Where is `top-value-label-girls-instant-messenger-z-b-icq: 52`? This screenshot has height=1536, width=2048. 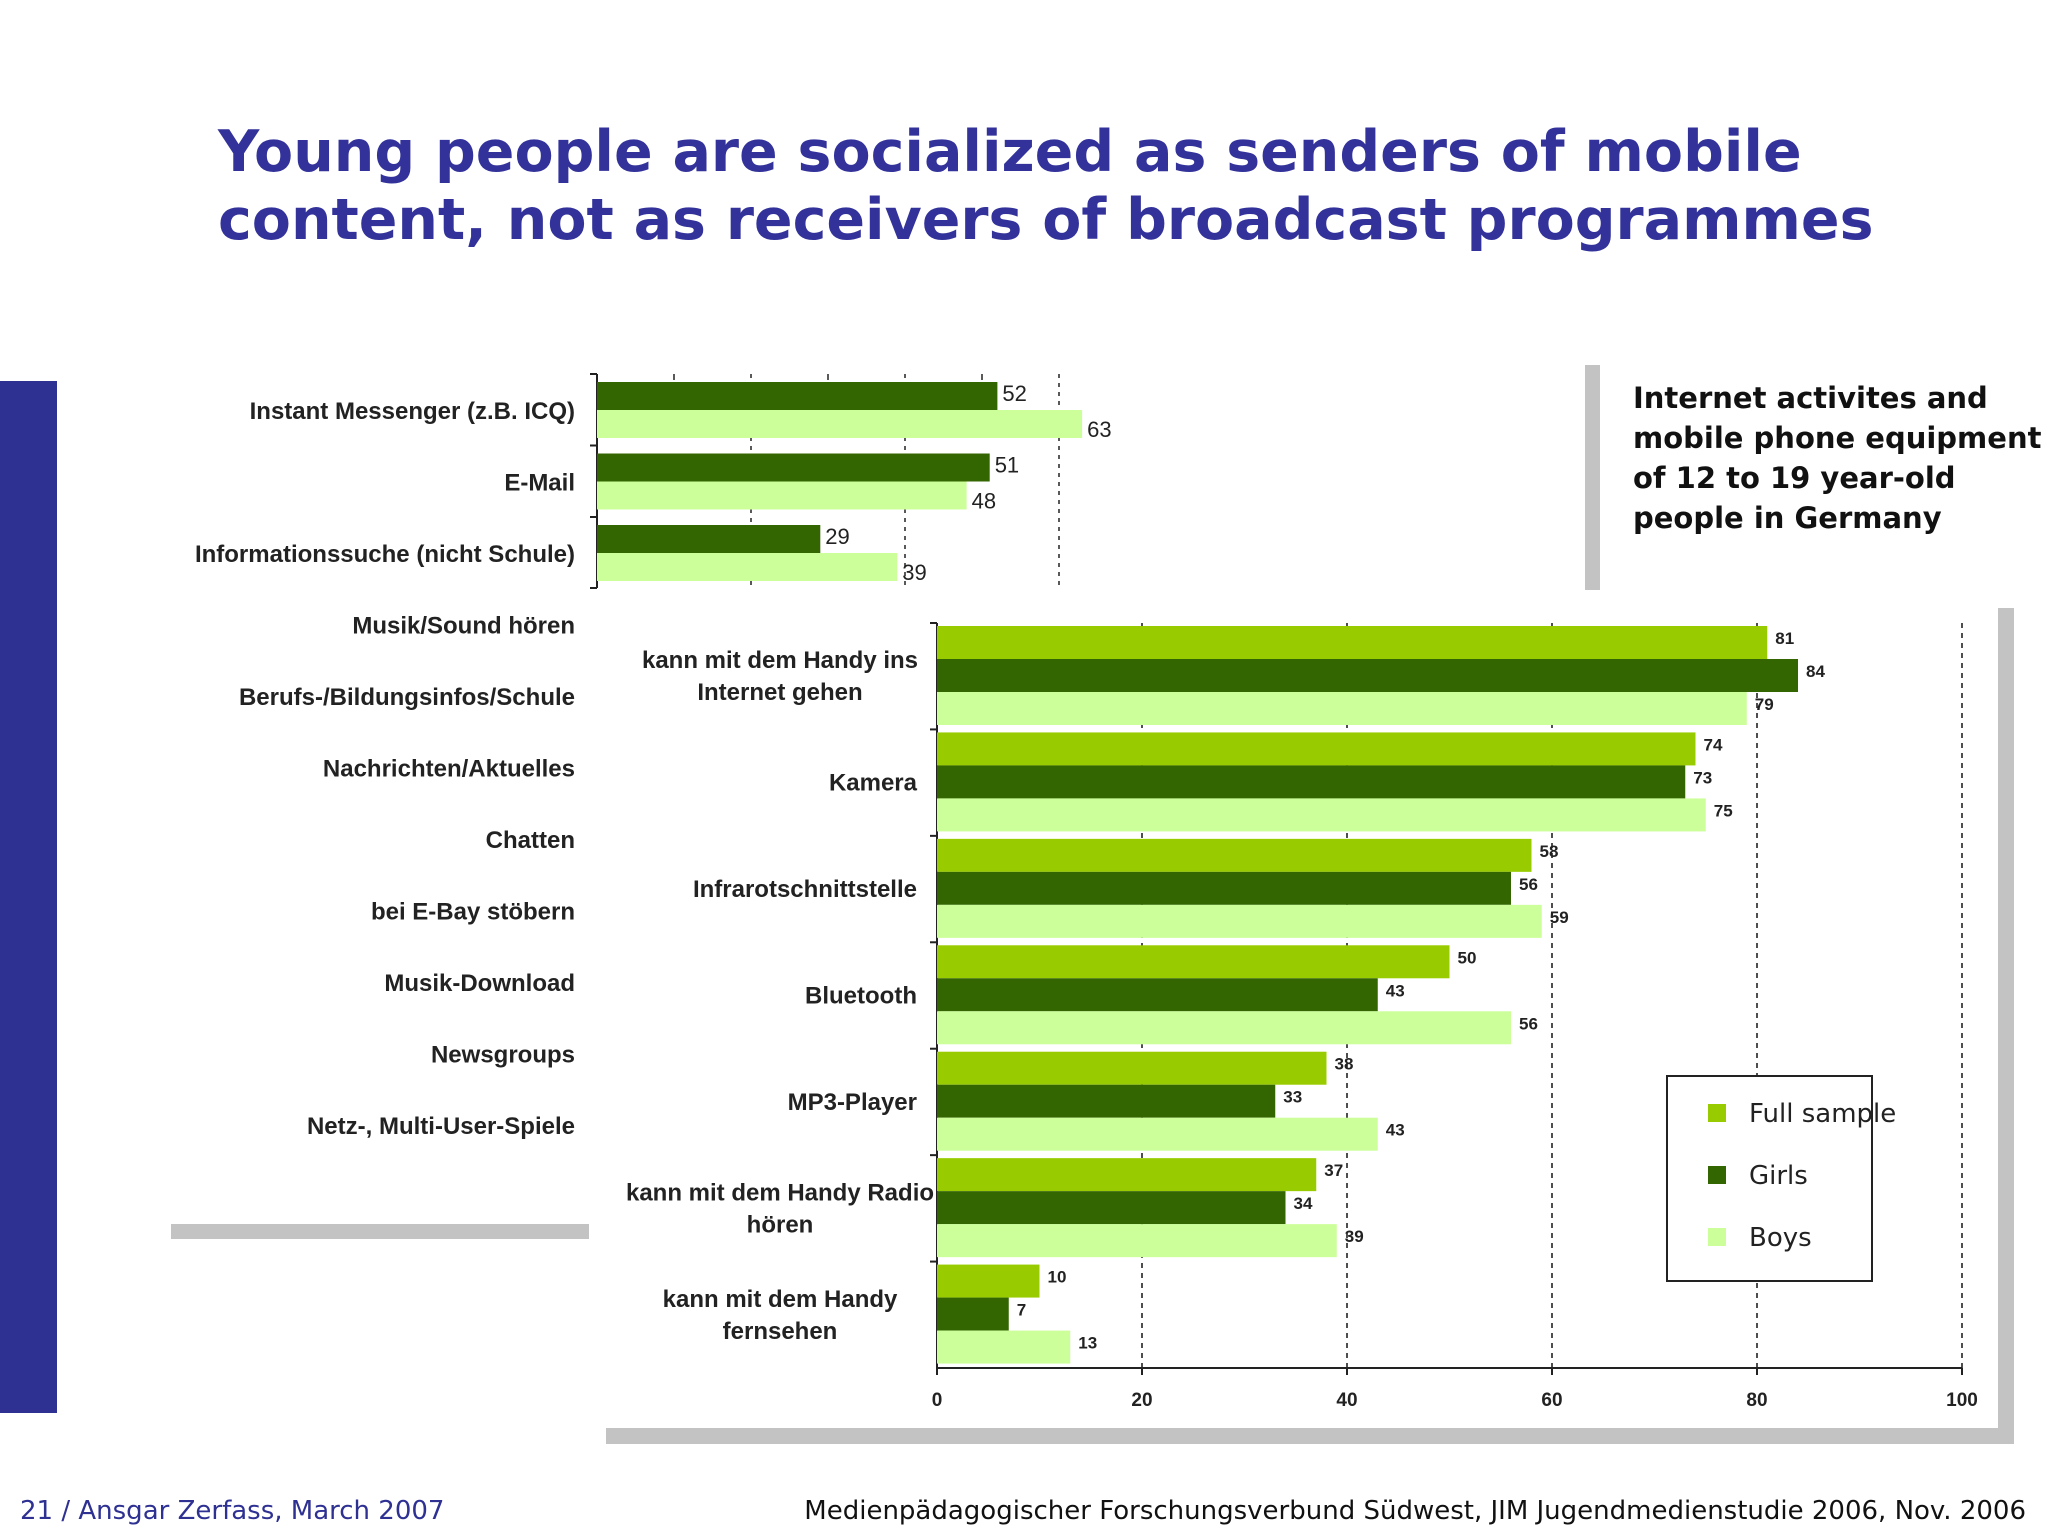 top-value-label-girls-instant-messenger-z-b-icq: 52 is located at coordinates (1014, 393).